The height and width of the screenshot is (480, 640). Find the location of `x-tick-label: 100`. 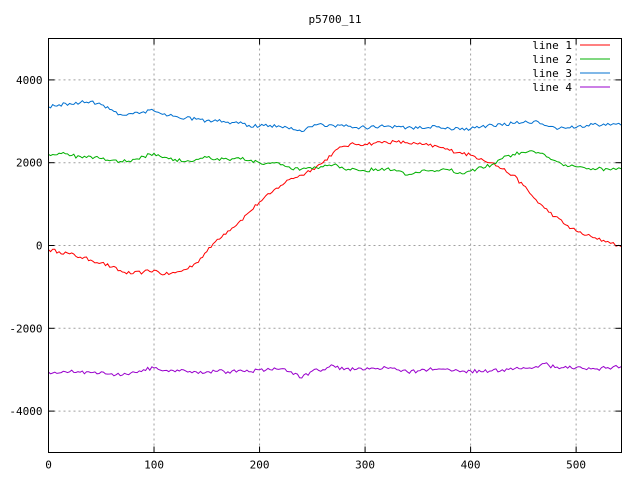

x-tick-label: 100 is located at coordinates (154, 465).